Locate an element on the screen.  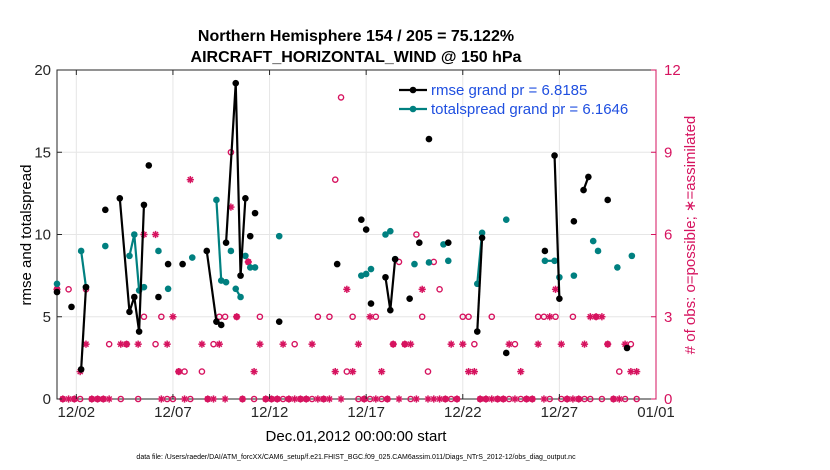
x-tick-label: 12/17 is located at coordinates (366, 412).